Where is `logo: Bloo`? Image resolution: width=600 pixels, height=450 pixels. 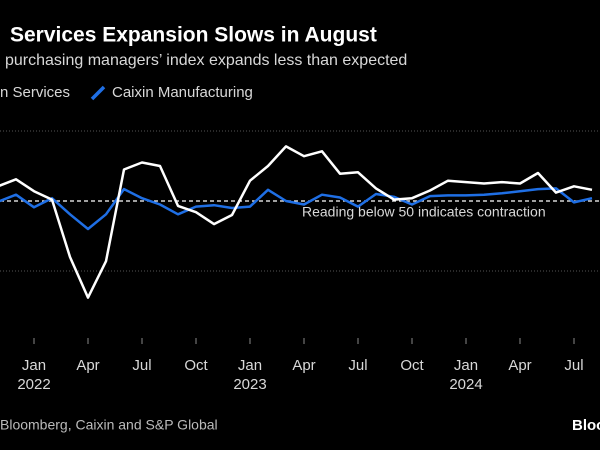
logo: Bloo is located at coordinates (586, 425).